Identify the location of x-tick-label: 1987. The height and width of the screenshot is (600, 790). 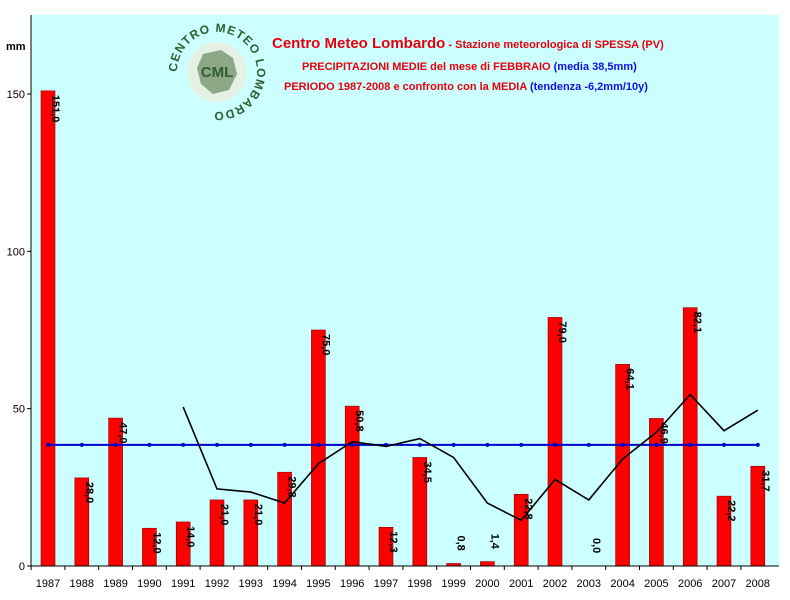
(48, 584).